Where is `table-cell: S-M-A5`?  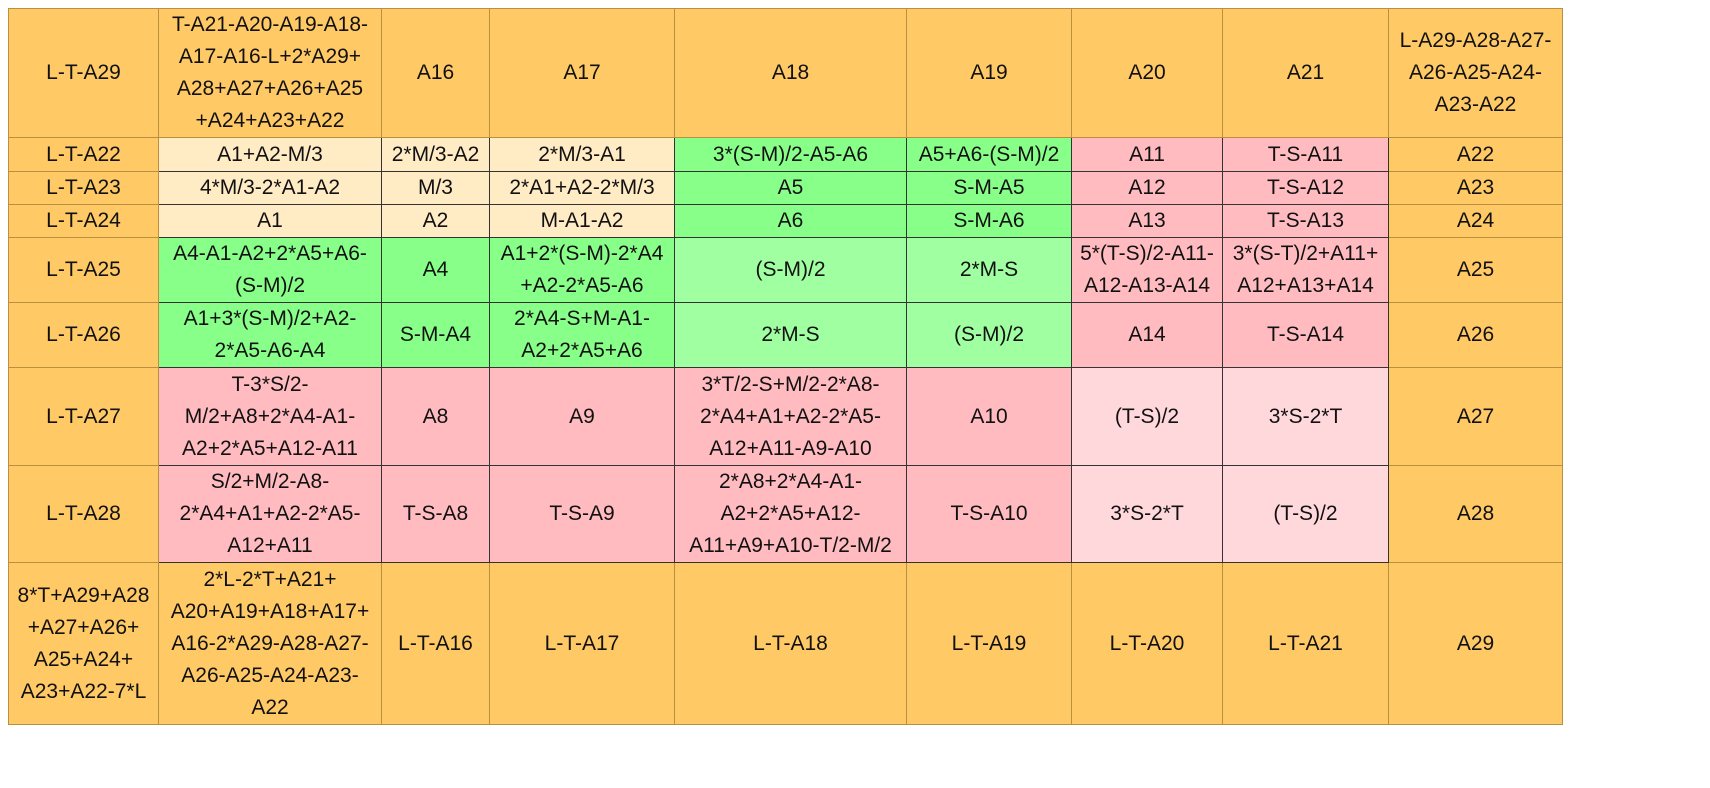
table-cell: S-M-A5 is located at coordinates (989, 188).